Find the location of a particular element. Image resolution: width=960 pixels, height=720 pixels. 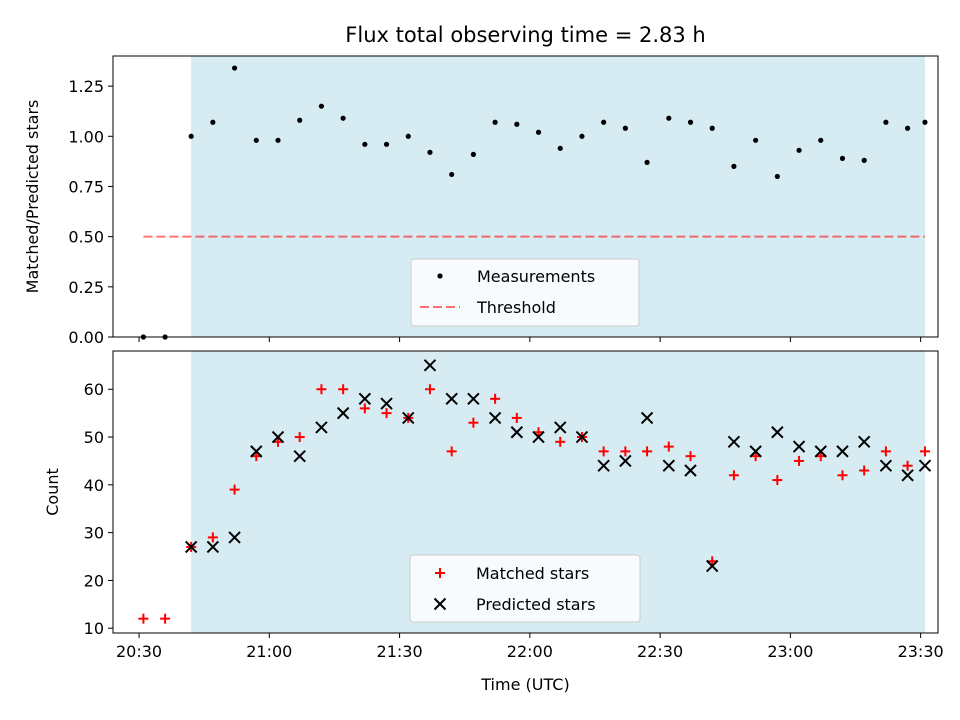

legend-plus is located at coordinates (440, 573).